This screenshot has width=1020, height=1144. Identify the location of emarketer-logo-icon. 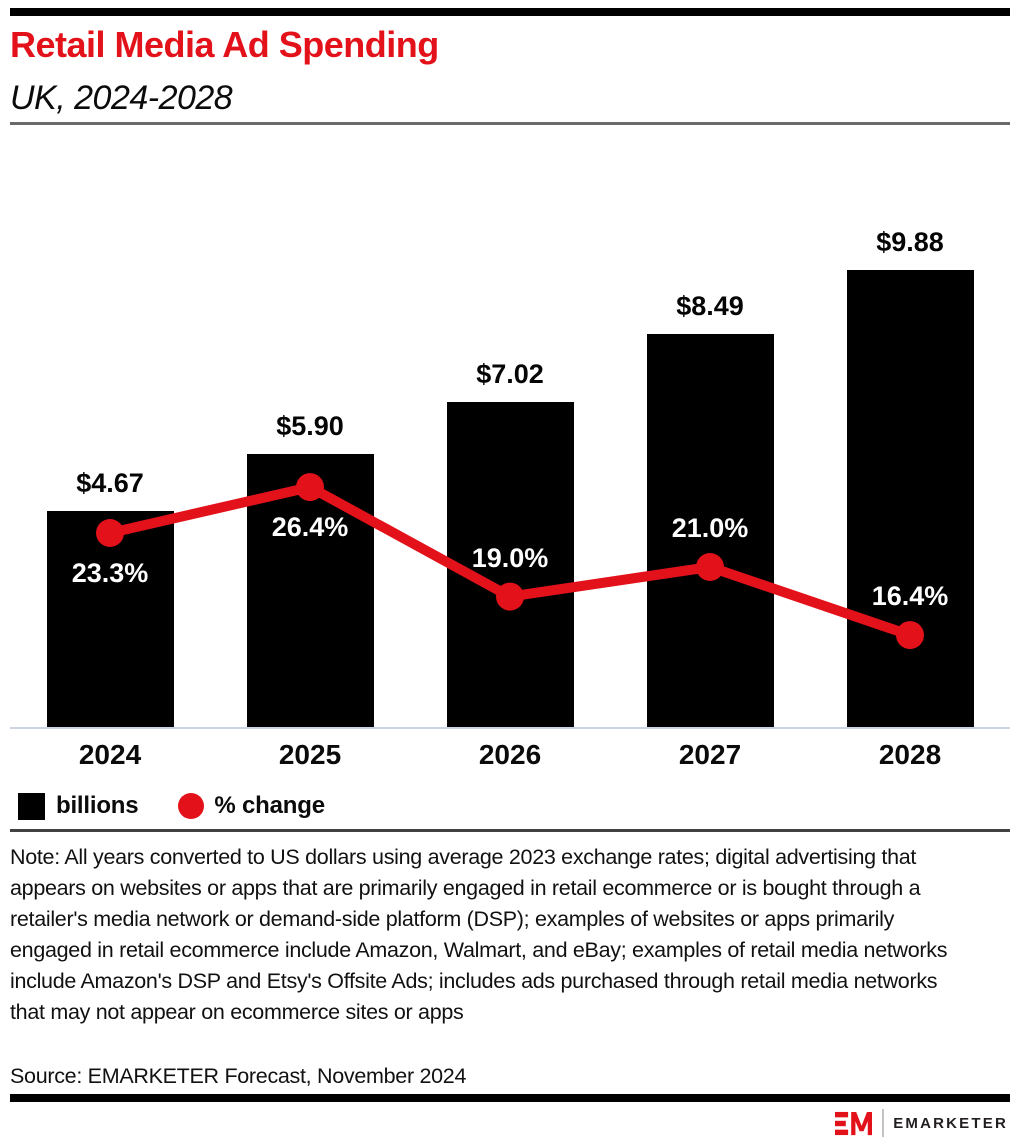
(854, 1123).